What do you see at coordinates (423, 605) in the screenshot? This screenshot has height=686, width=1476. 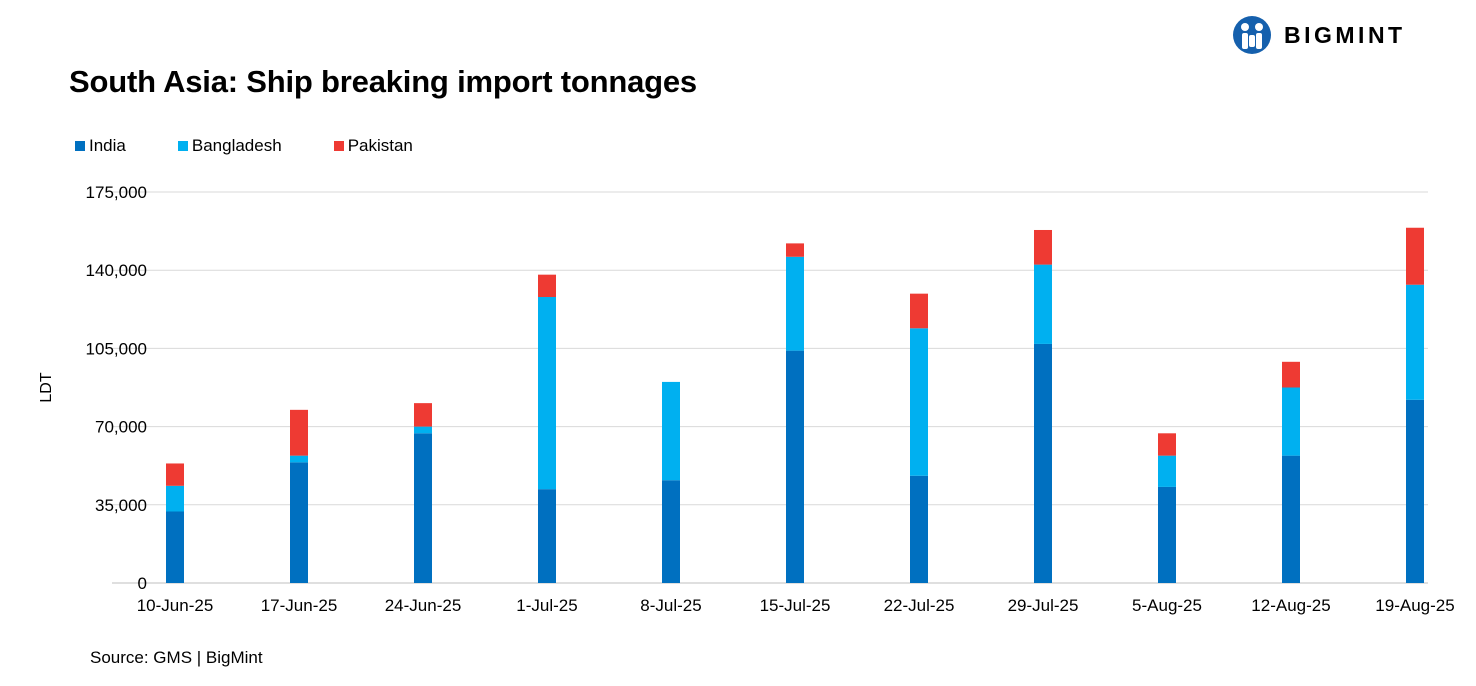 I see `x-tick-label: 24-Jun-25` at bounding box center [423, 605].